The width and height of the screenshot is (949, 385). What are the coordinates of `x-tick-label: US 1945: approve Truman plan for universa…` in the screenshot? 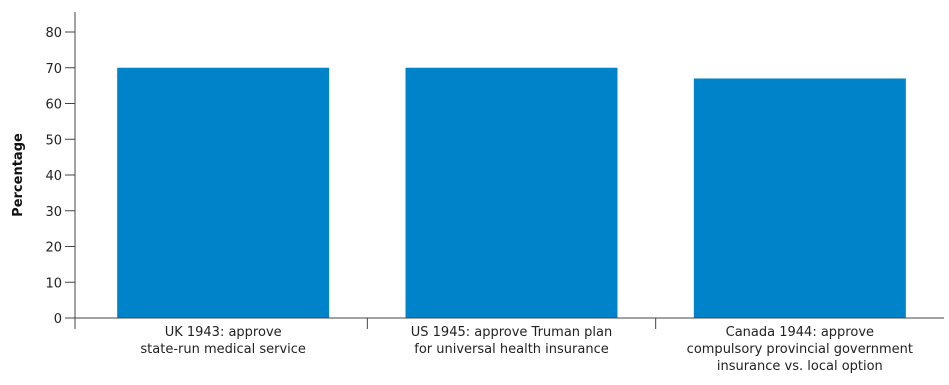 It's located at (512, 341).